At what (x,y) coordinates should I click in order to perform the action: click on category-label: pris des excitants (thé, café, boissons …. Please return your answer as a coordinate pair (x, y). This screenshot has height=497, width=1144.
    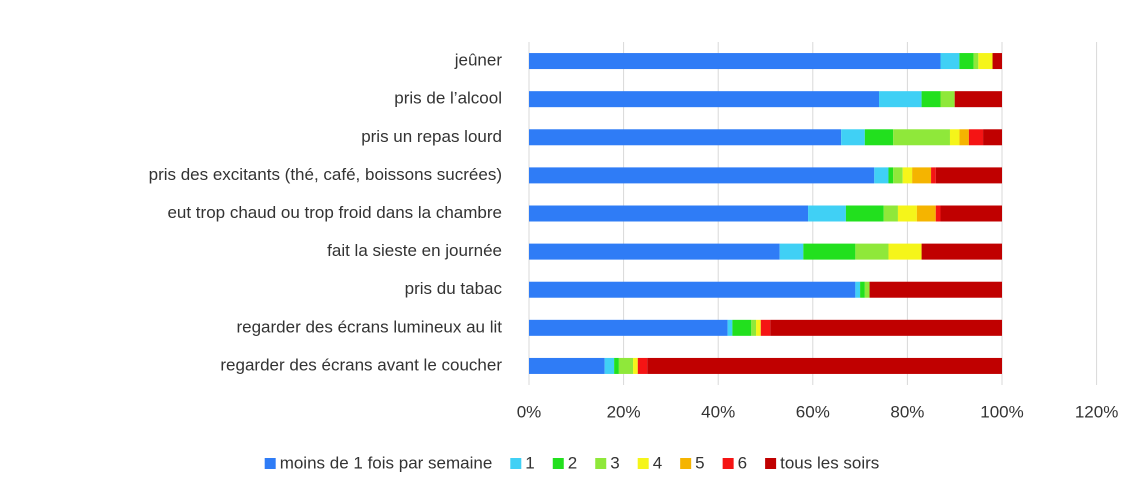
    Looking at the image, I should click on (325, 174).